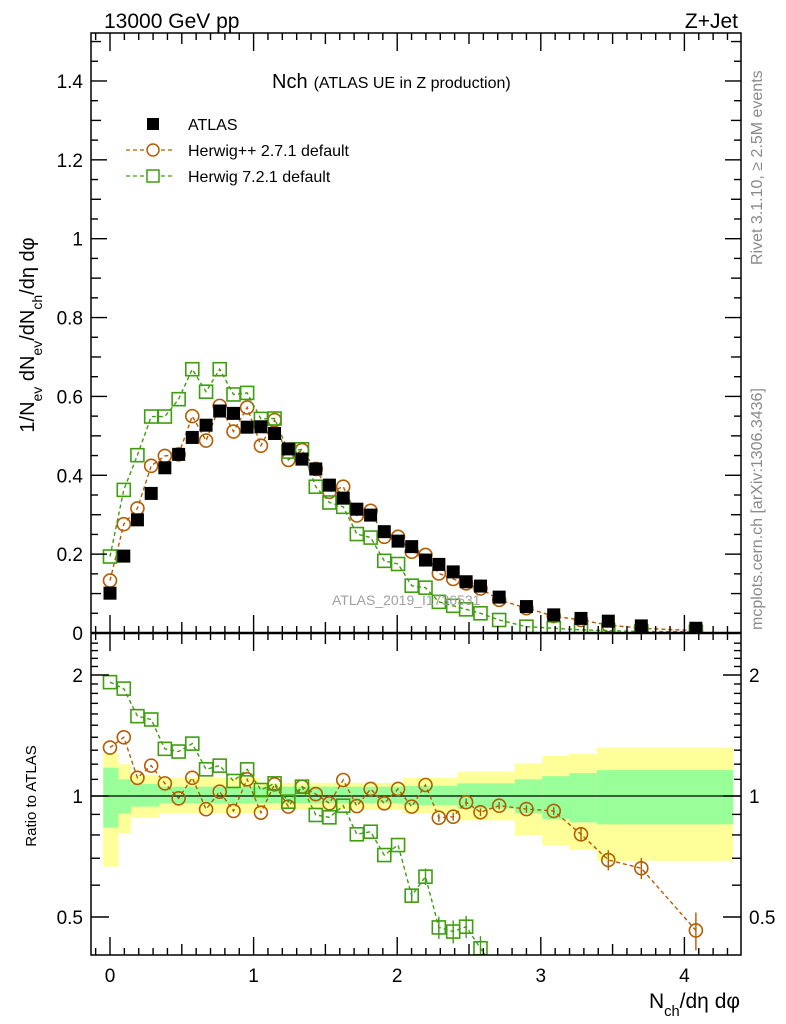 Image resolution: width=786 pixels, height=1024 pixels. Describe the element at coordinates (31, 795) in the screenshot. I see `ratio-y-axis-label: Ratio to ATLAS` at that location.